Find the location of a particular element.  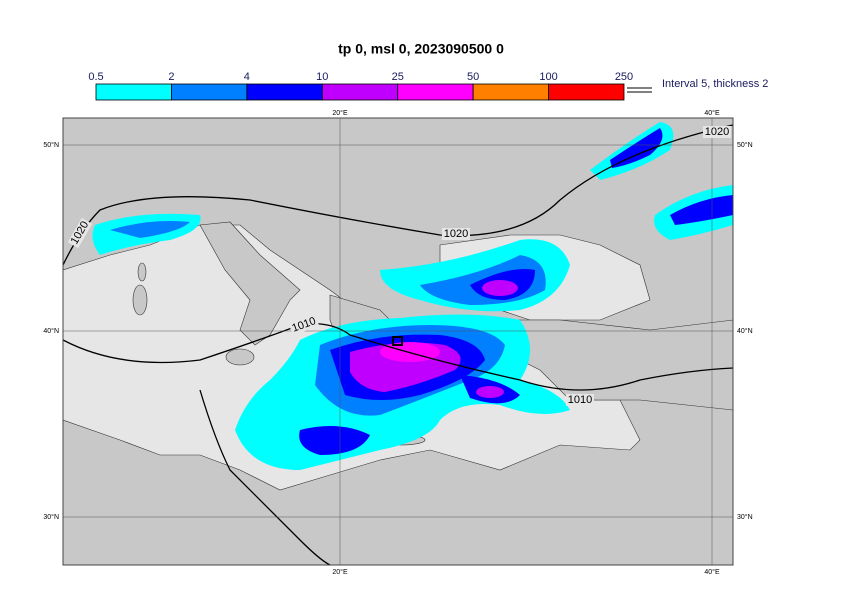

corsica is located at coordinates (142, 272).